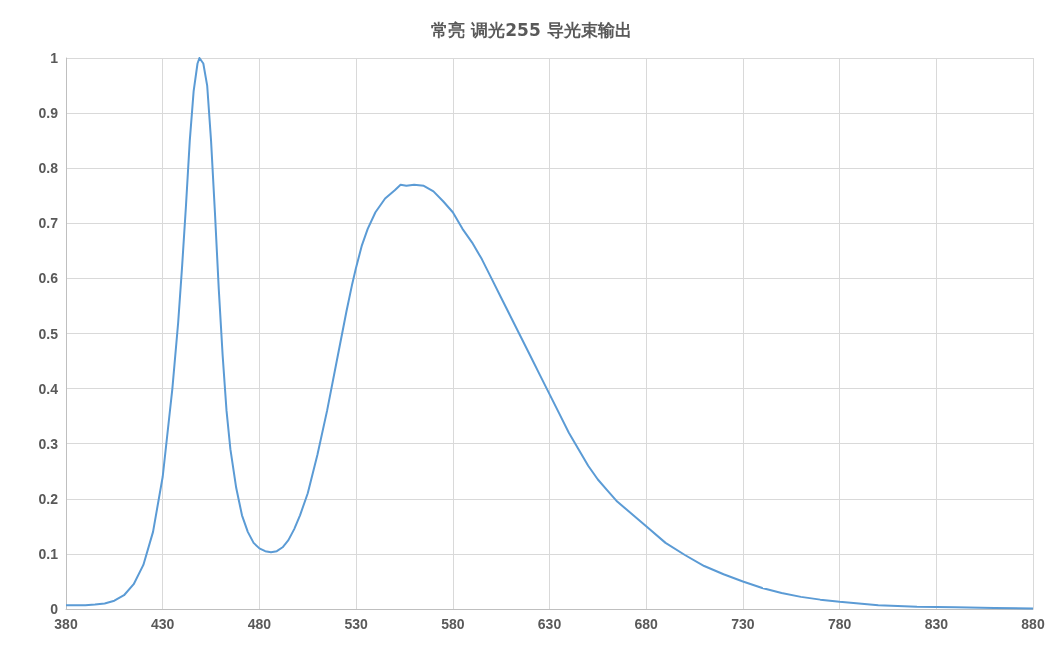 This screenshot has height=649, width=1063. I want to click on y-tick-label: 0.3, so click(48, 443).